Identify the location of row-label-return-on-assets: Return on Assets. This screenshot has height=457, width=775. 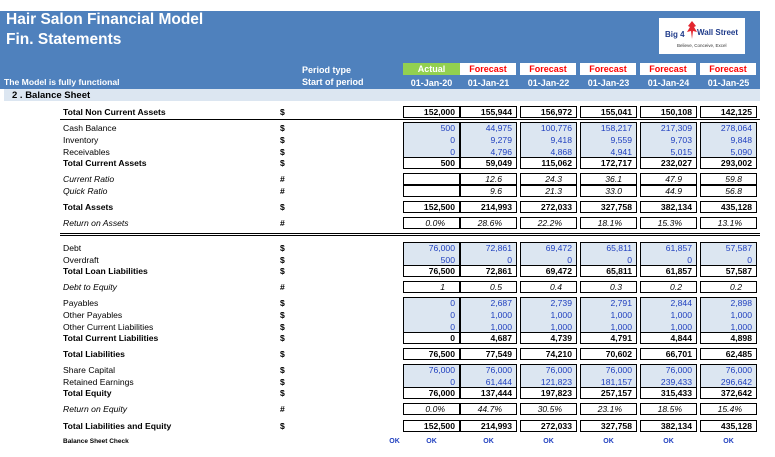
(96, 223).